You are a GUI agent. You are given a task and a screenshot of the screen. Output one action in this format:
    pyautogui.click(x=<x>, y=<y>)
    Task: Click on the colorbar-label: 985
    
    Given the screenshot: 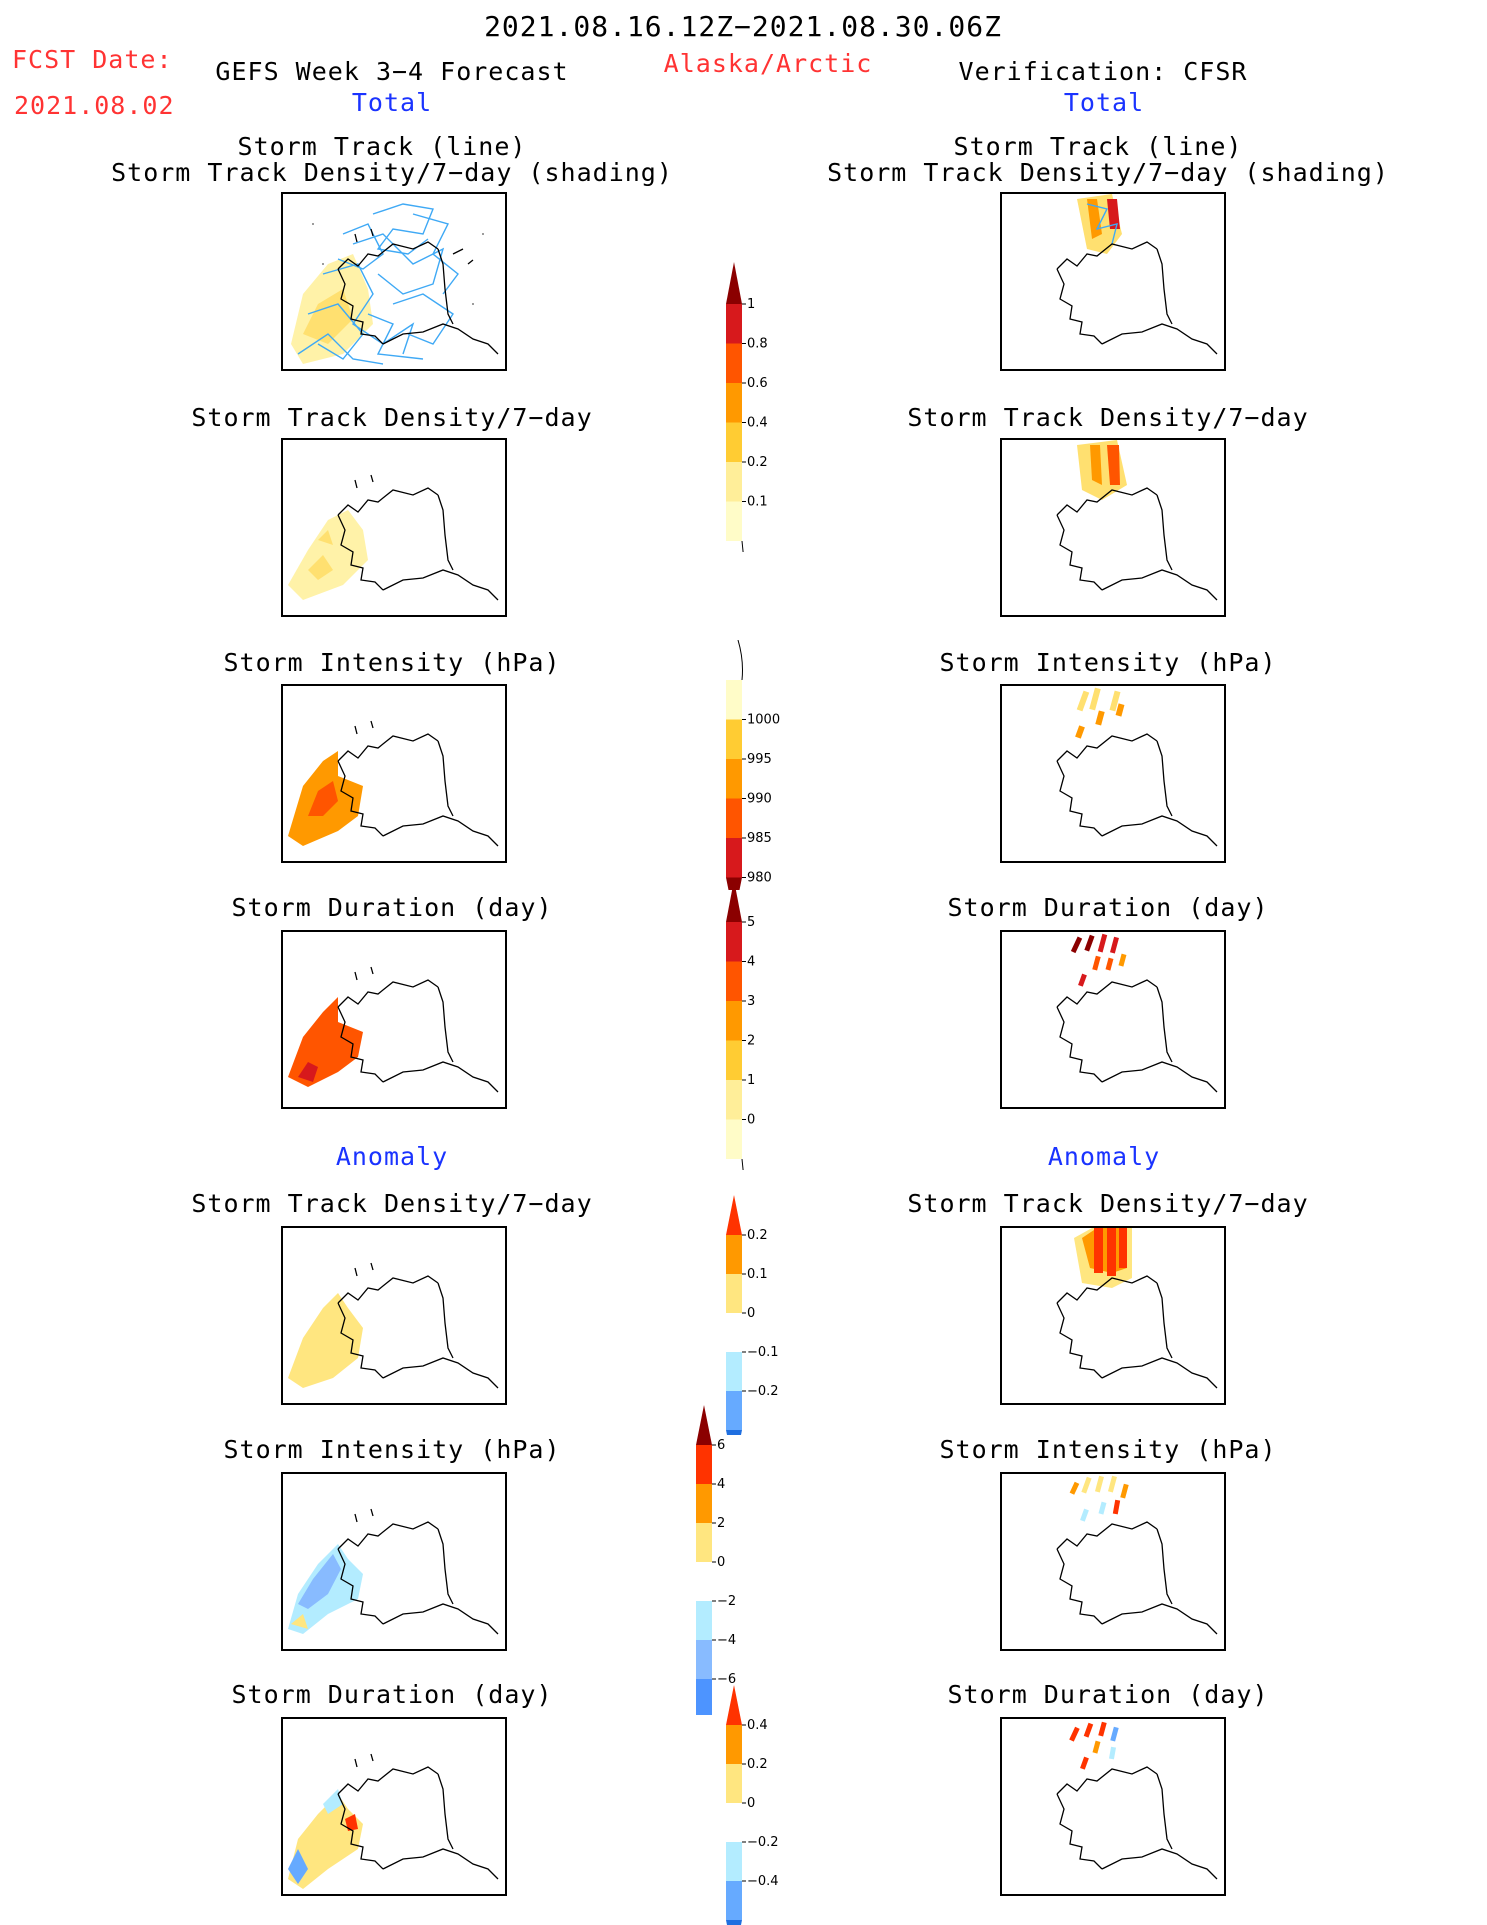 What is the action you would take?
    pyautogui.click(x=759, y=838)
    